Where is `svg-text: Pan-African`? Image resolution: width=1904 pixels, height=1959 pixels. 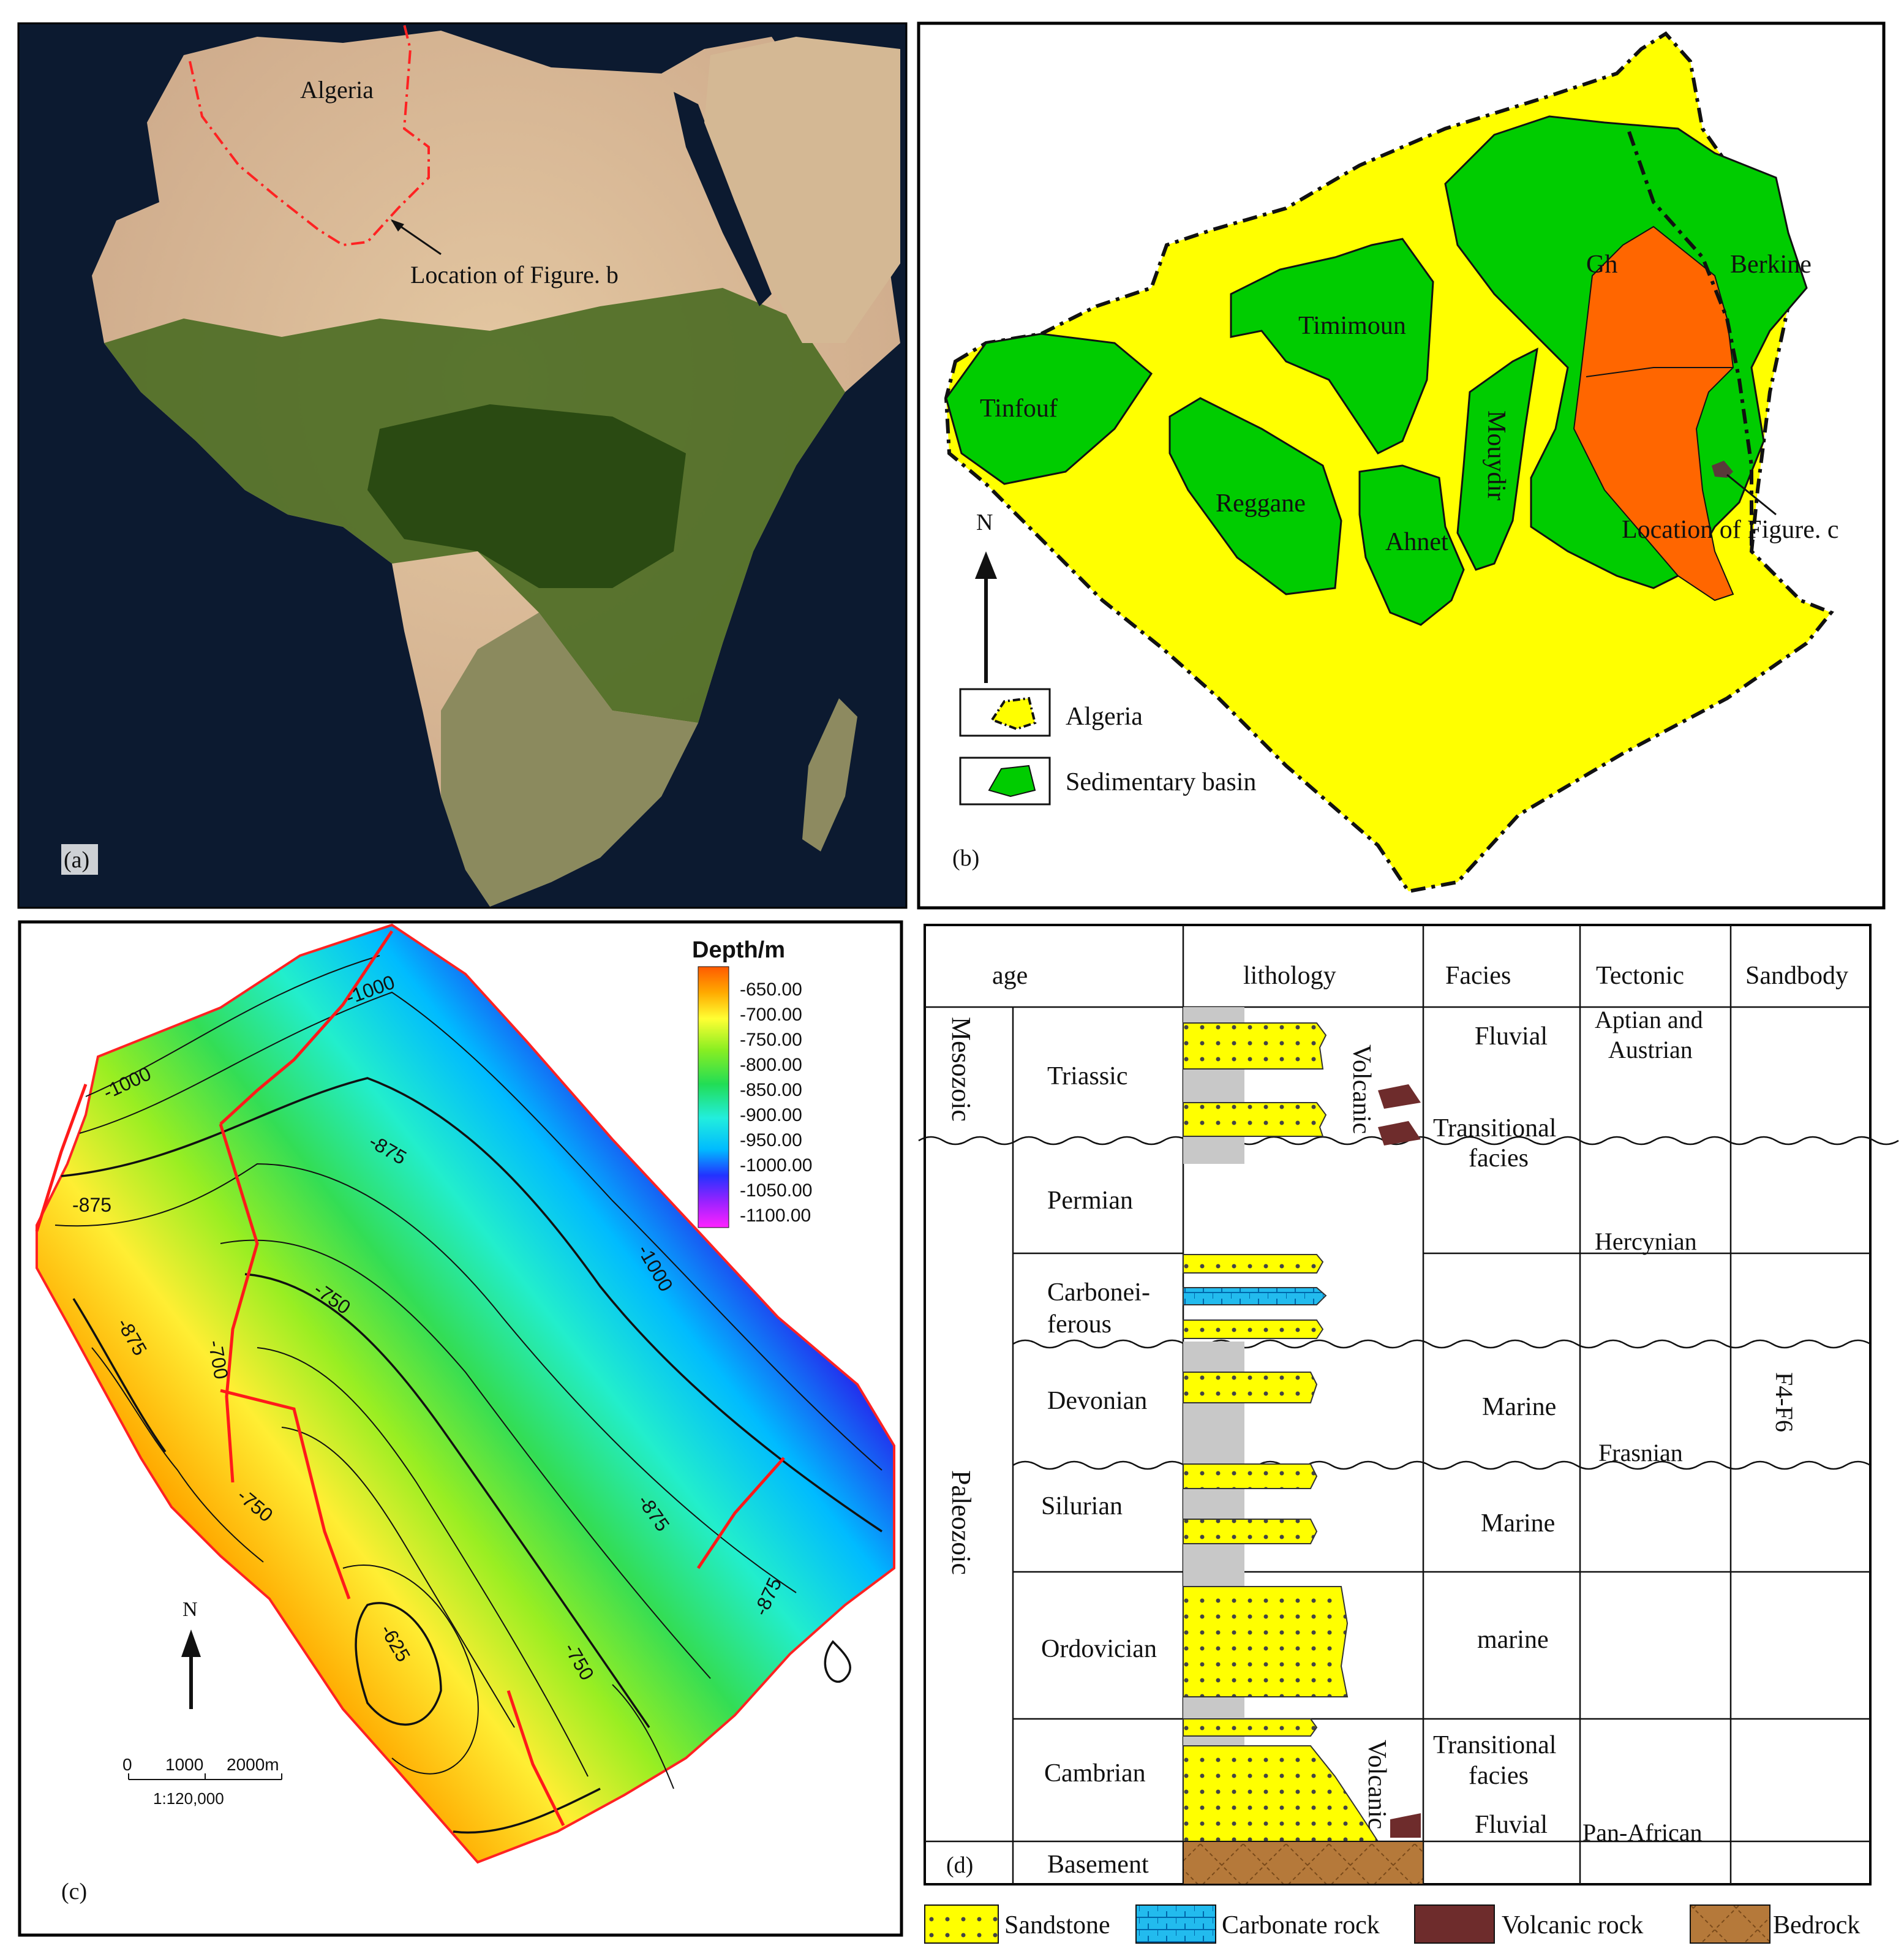
svg-text: Pan-African is located at coordinates (1642, 1832).